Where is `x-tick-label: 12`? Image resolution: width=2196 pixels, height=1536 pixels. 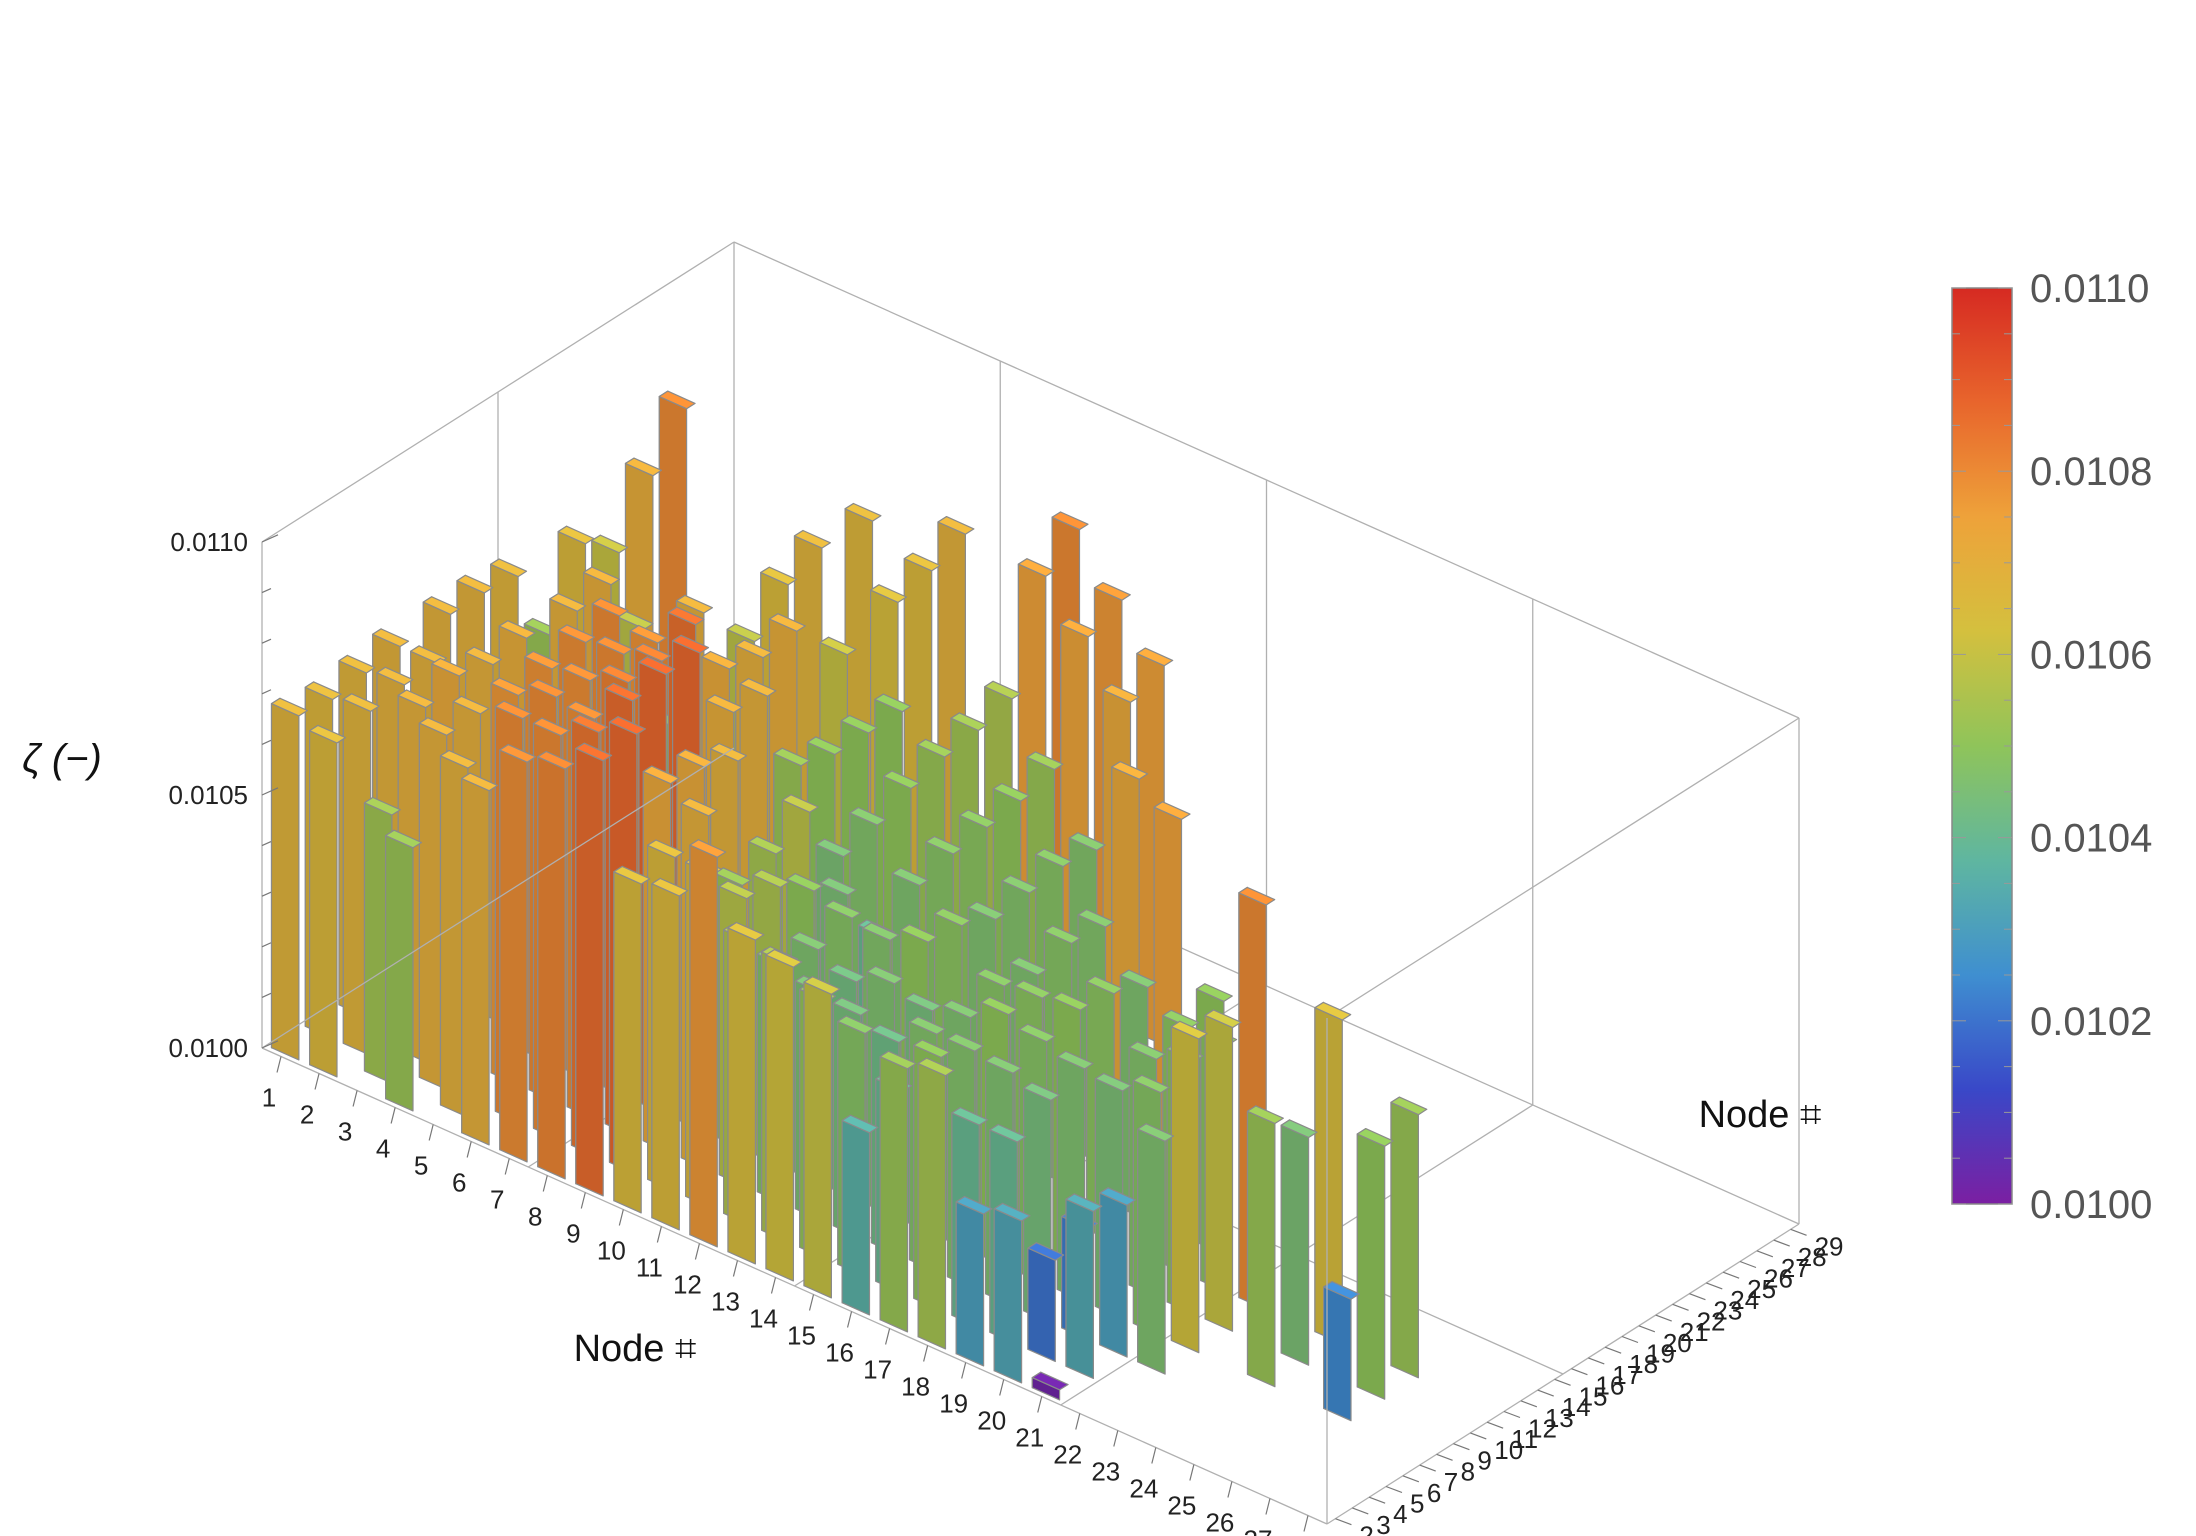 x-tick-label: 12 is located at coordinates (687, 1285).